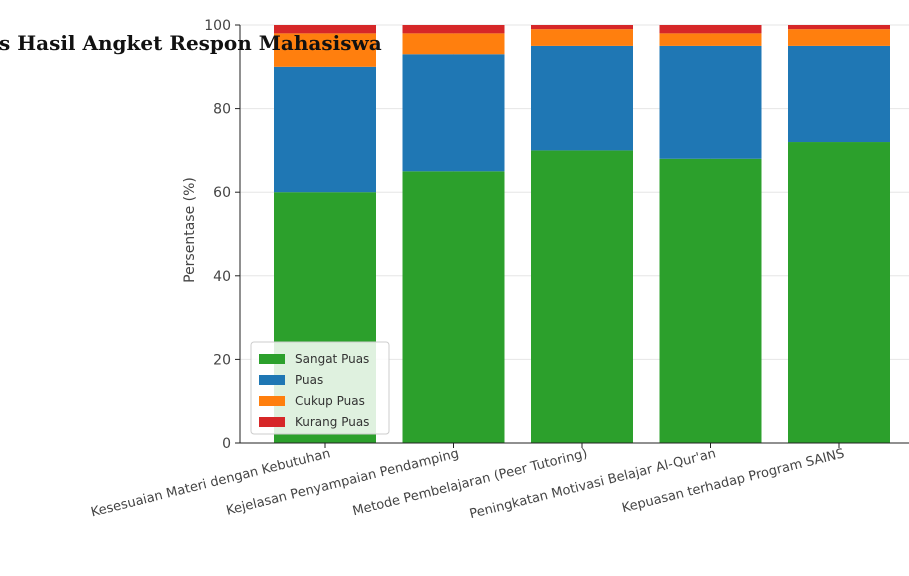  I want to click on legend: Sangat Puas Puas Cukup Puas Kurang Puas, so click(320, 388).